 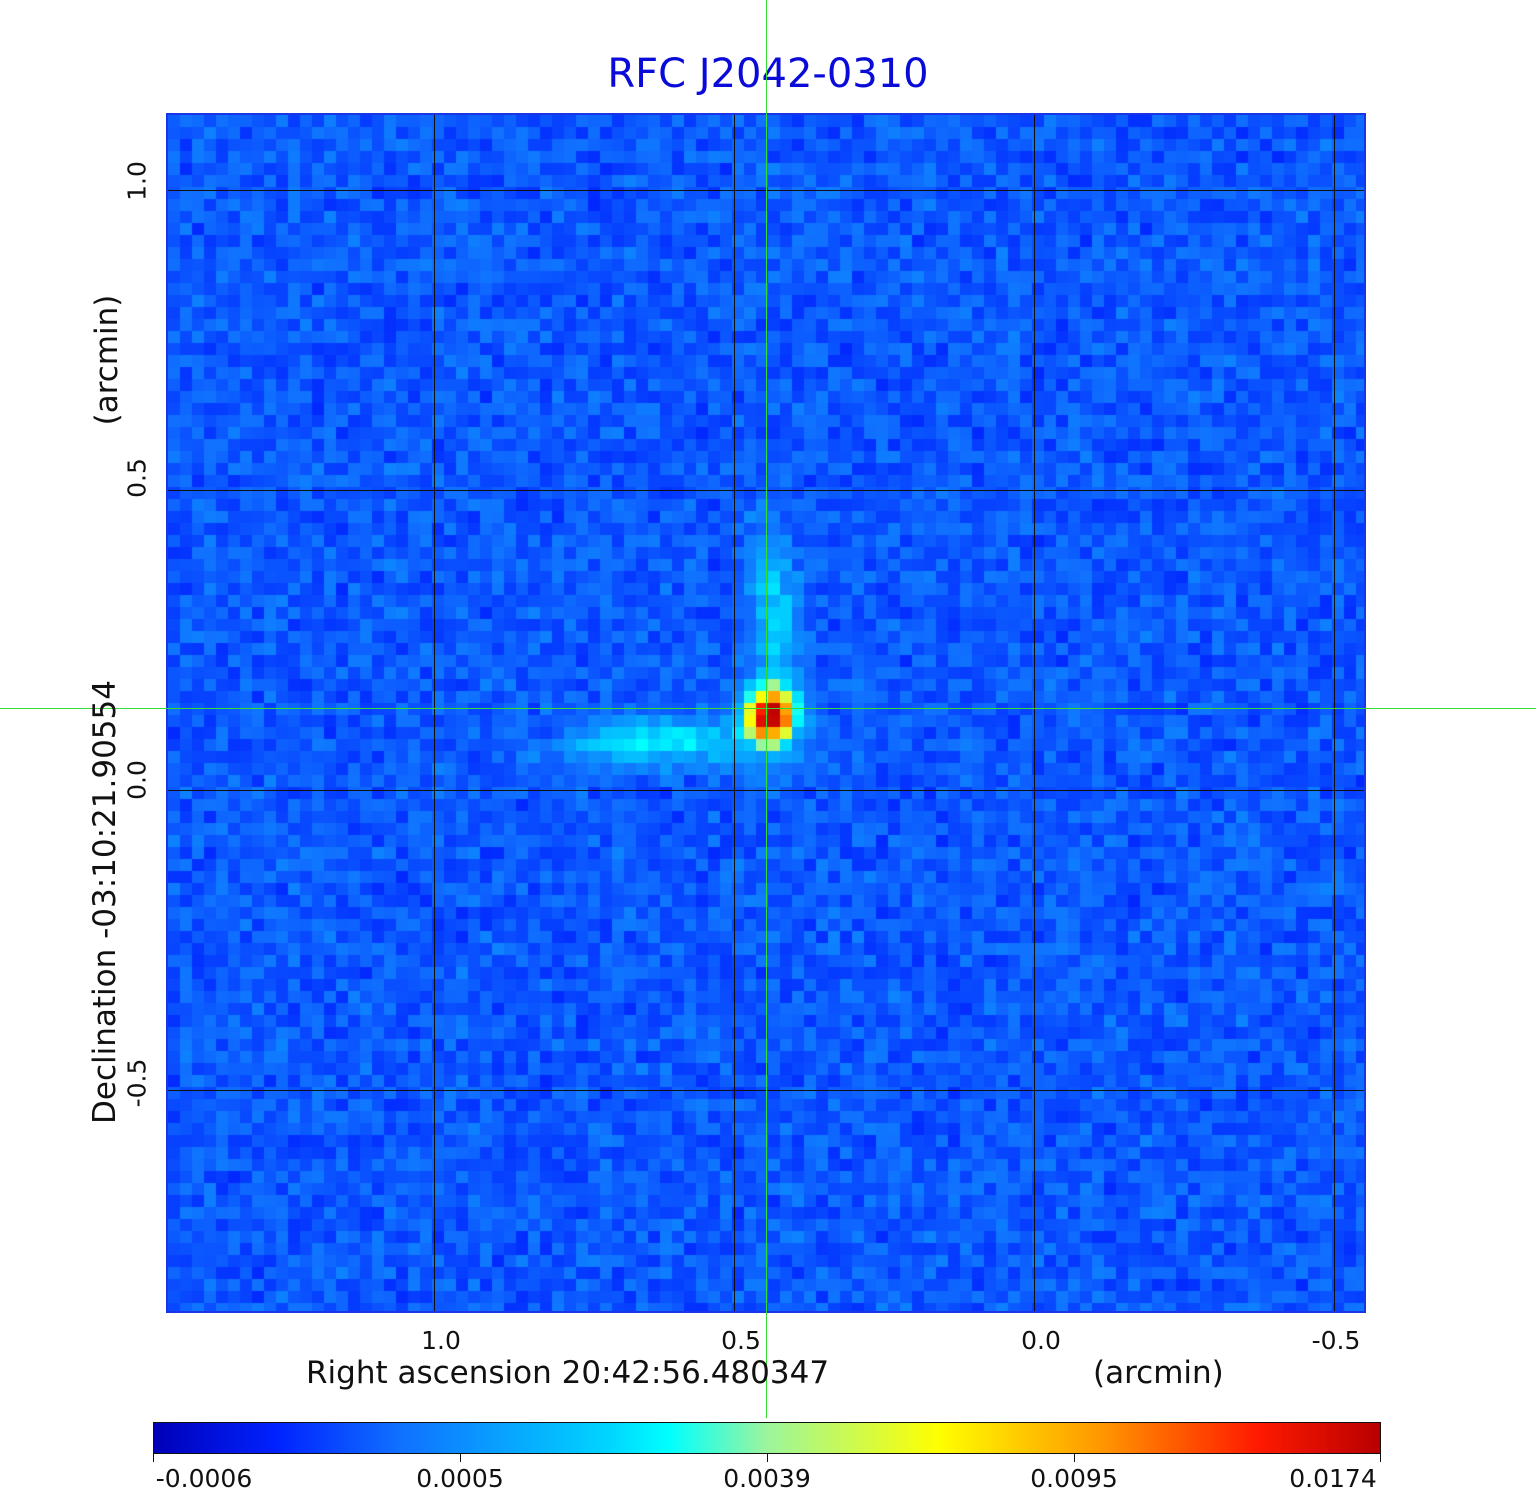 What do you see at coordinates (741, 1340) in the screenshot?
I see `x-tick-label: 0.5` at bounding box center [741, 1340].